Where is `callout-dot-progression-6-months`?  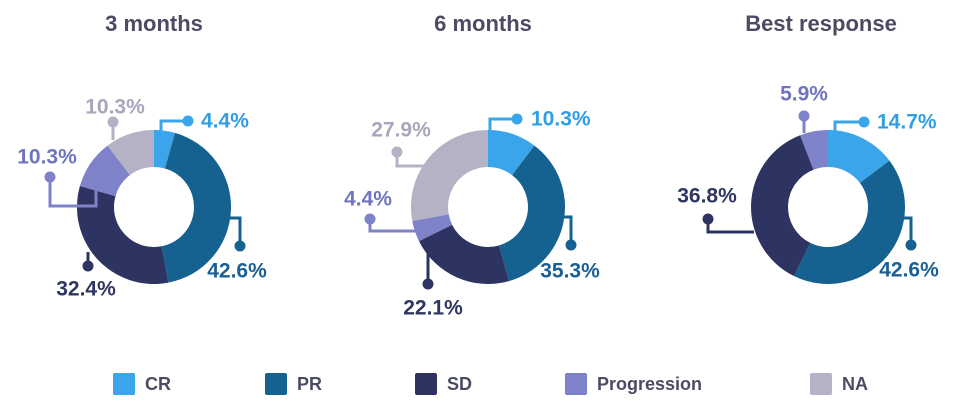 callout-dot-progression-6-months is located at coordinates (370, 219).